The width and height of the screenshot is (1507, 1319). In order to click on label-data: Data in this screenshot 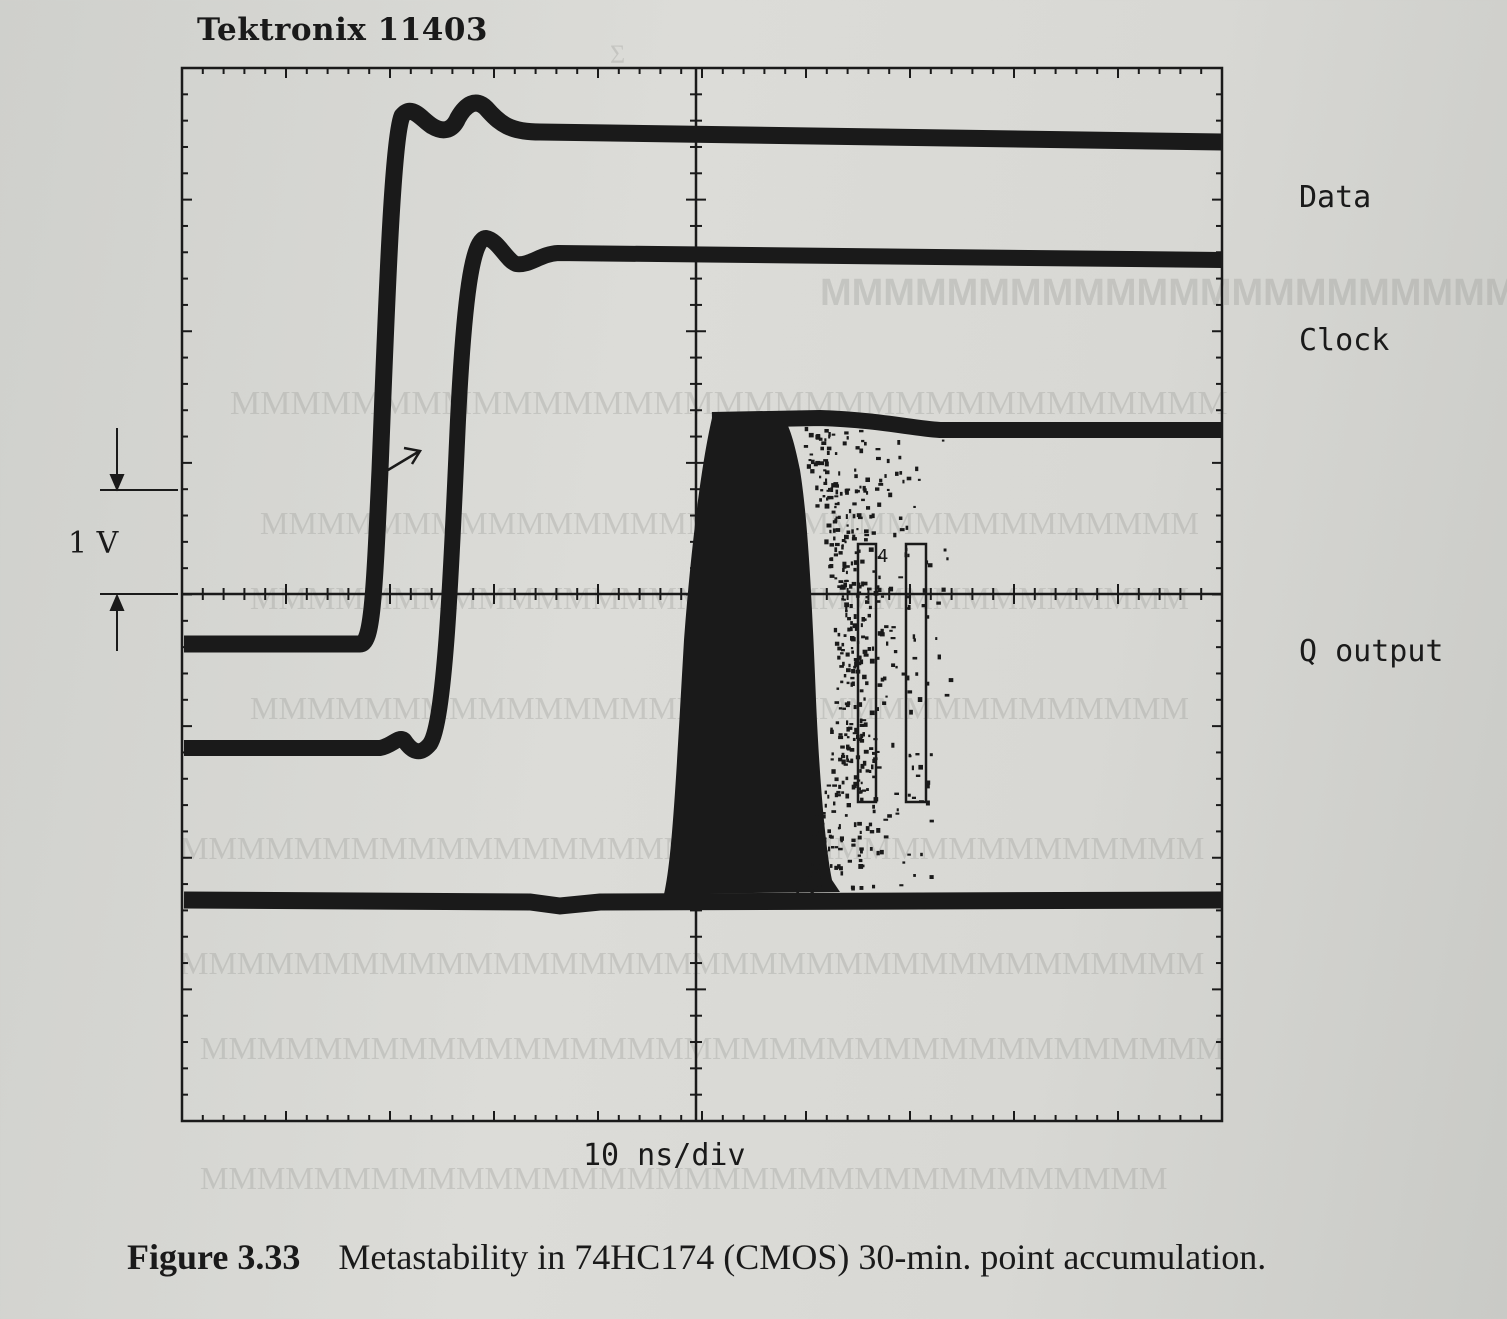, I will do `click(1335, 197)`.